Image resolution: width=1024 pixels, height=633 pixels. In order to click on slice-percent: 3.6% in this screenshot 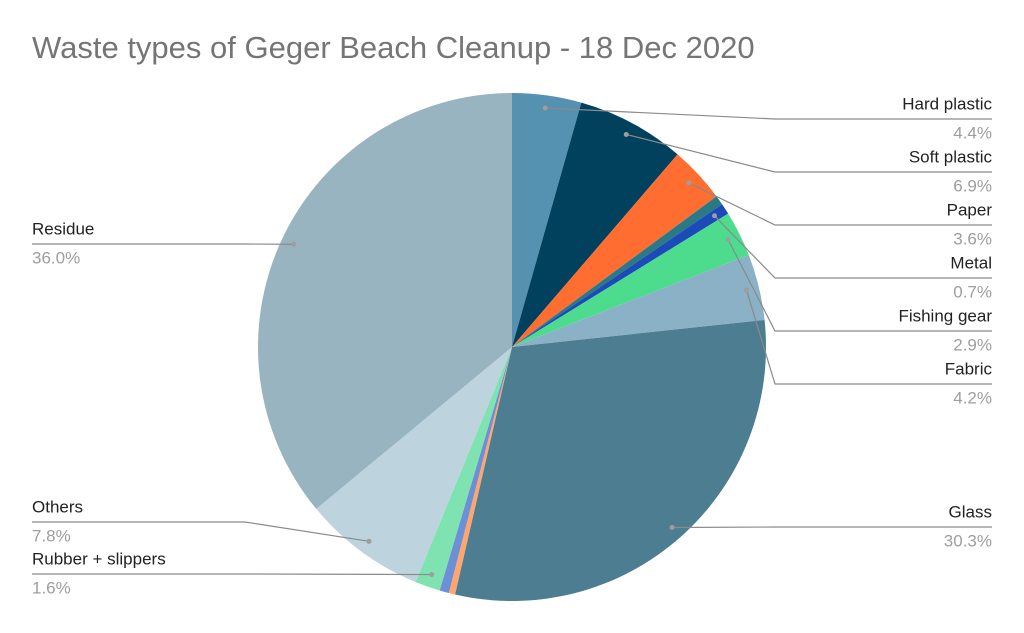, I will do `click(972, 238)`.